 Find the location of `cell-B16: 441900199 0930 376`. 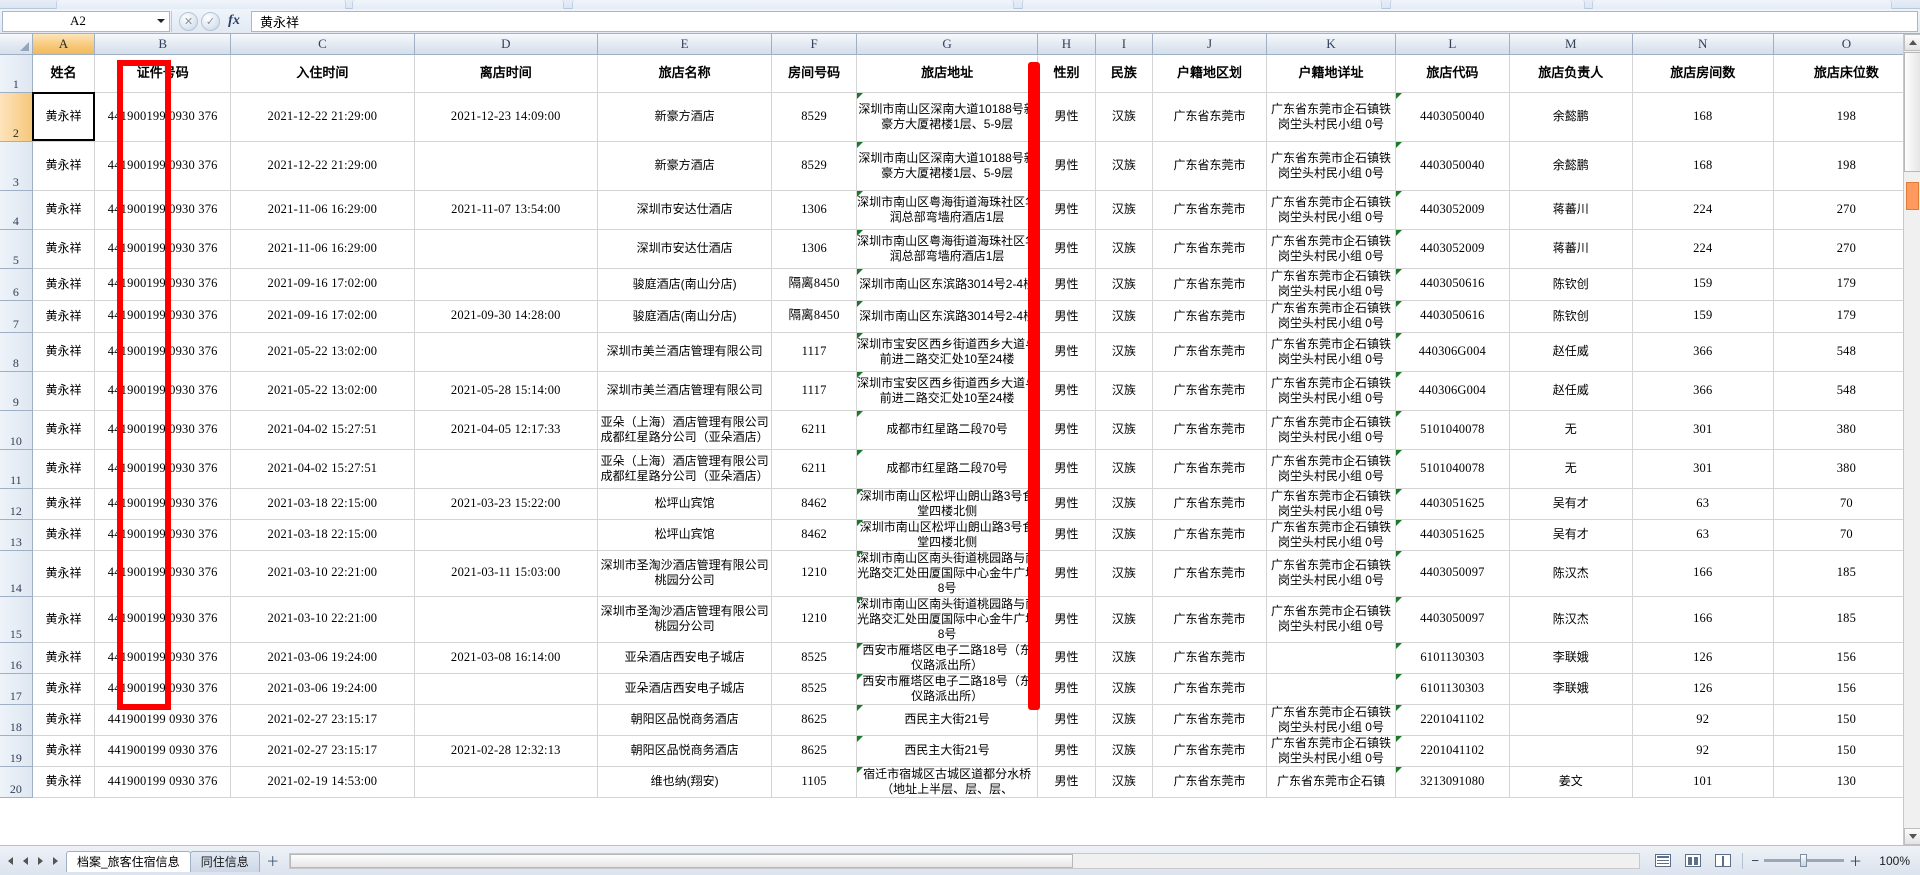

cell-B16: 441900199 0930 376 is located at coordinates (163, 658).